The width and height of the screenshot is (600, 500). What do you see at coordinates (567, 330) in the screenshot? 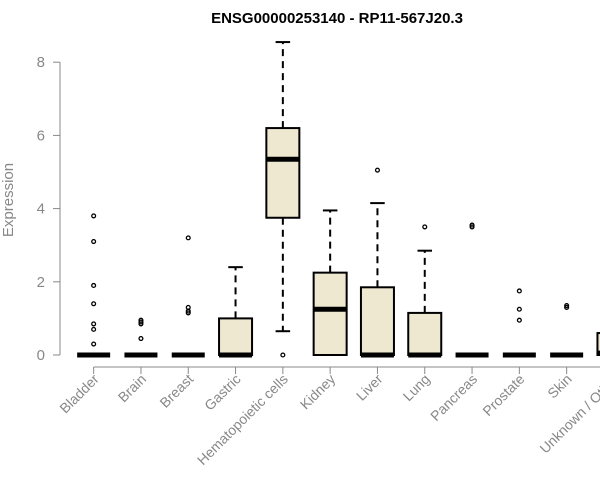
I see `box-skin` at bounding box center [567, 330].